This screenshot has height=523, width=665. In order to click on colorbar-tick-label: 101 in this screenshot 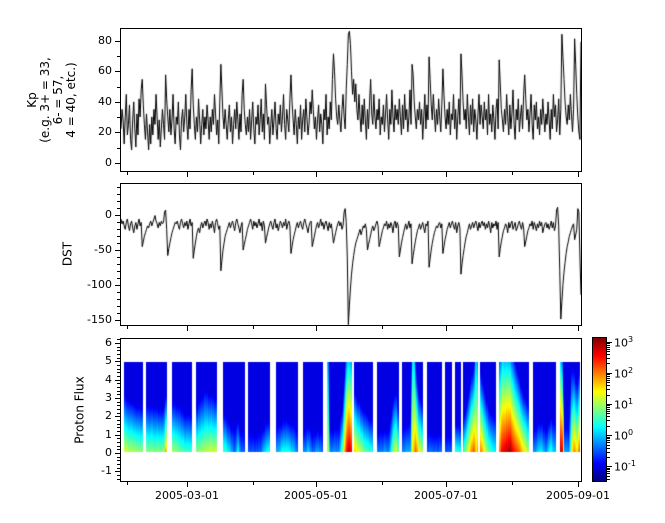, I will do `click(624, 404)`.